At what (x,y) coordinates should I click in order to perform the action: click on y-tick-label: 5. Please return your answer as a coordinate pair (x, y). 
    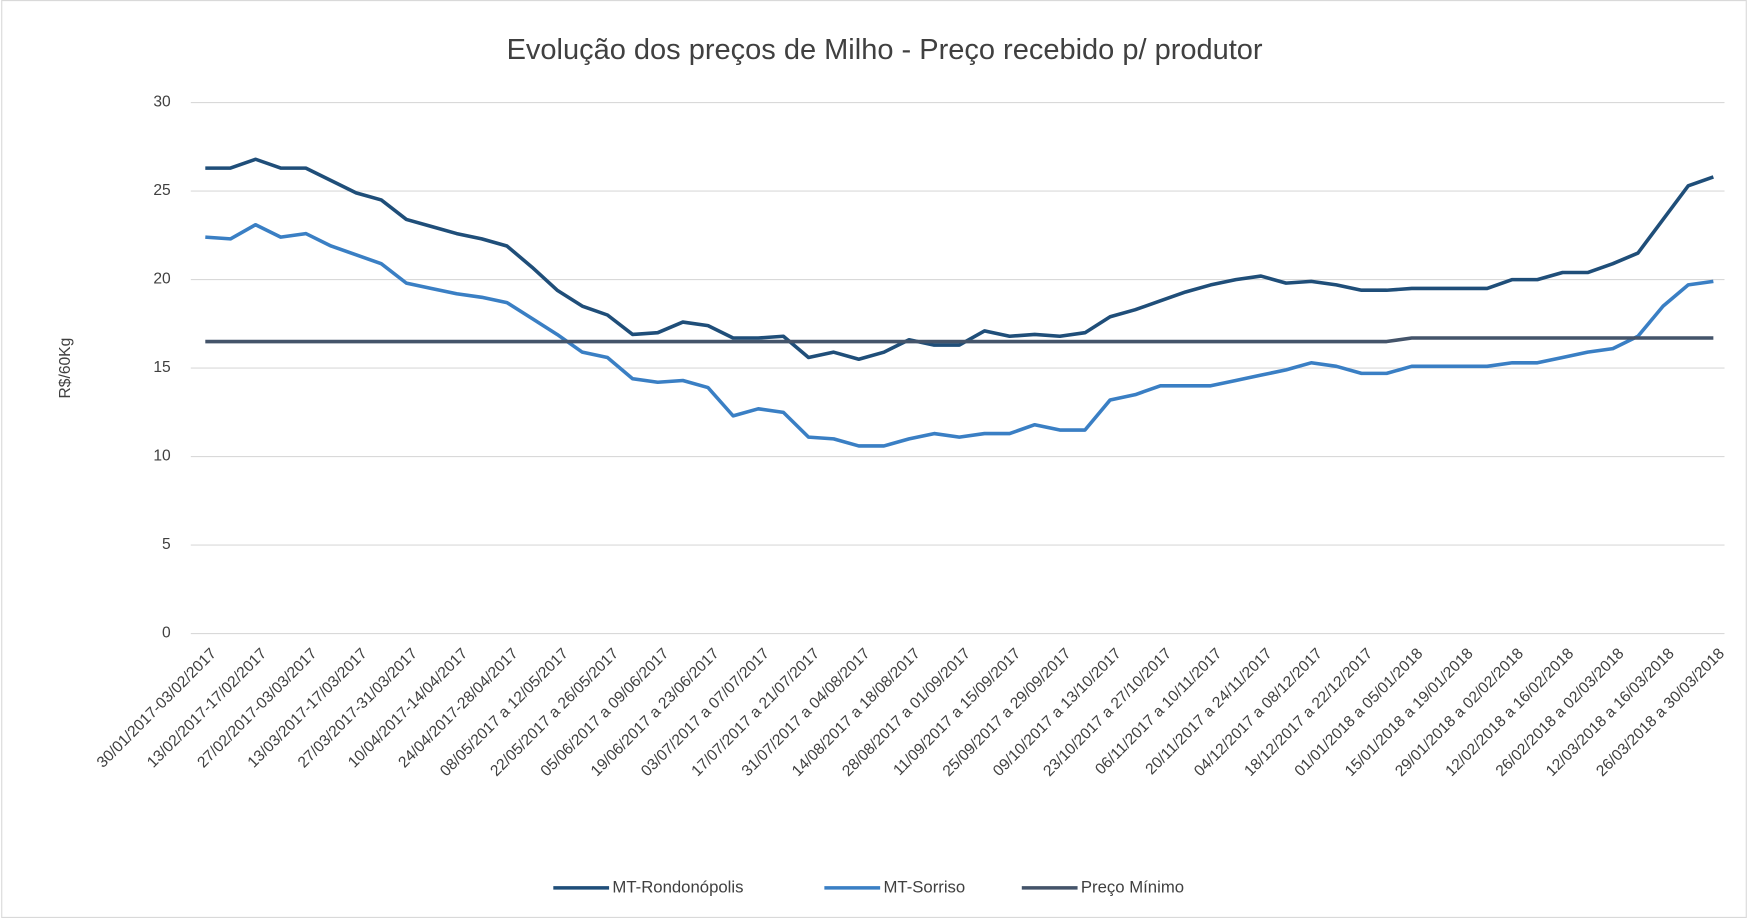
    Looking at the image, I should click on (166, 544).